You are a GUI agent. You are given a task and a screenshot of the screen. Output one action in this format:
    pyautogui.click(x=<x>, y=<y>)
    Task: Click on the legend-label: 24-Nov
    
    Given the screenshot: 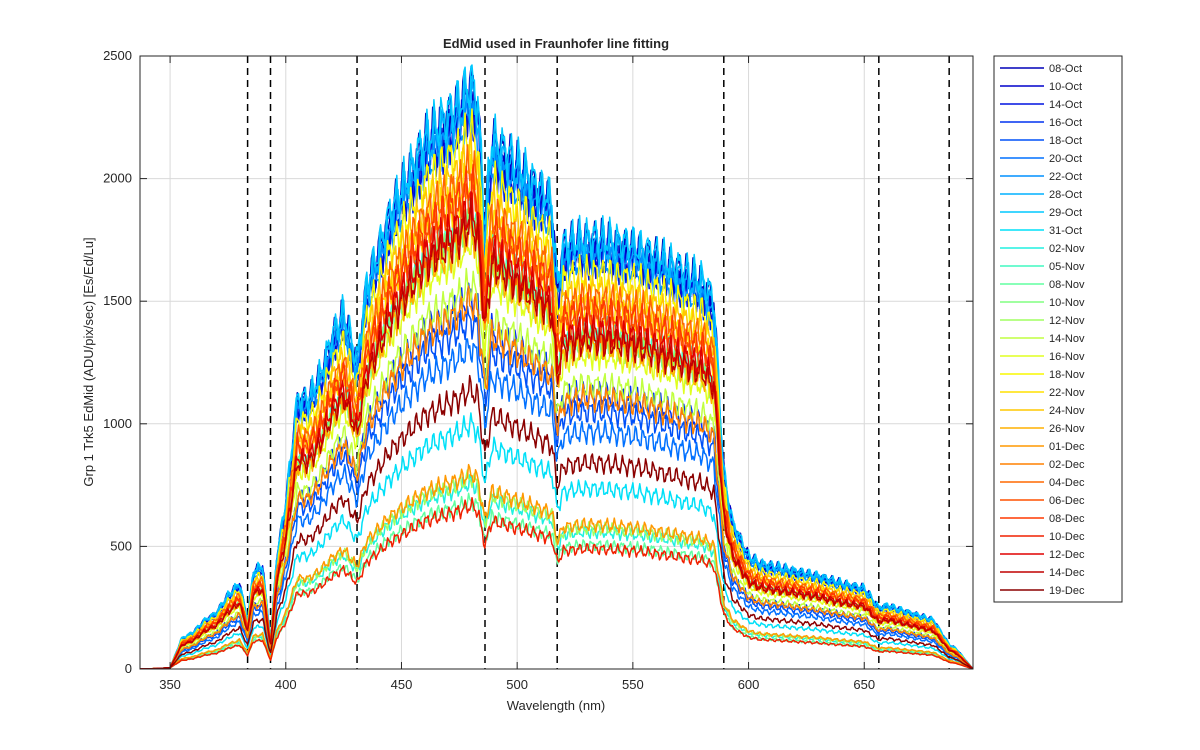 What is the action you would take?
    pyautogui.click(x=1067, y=411)
    